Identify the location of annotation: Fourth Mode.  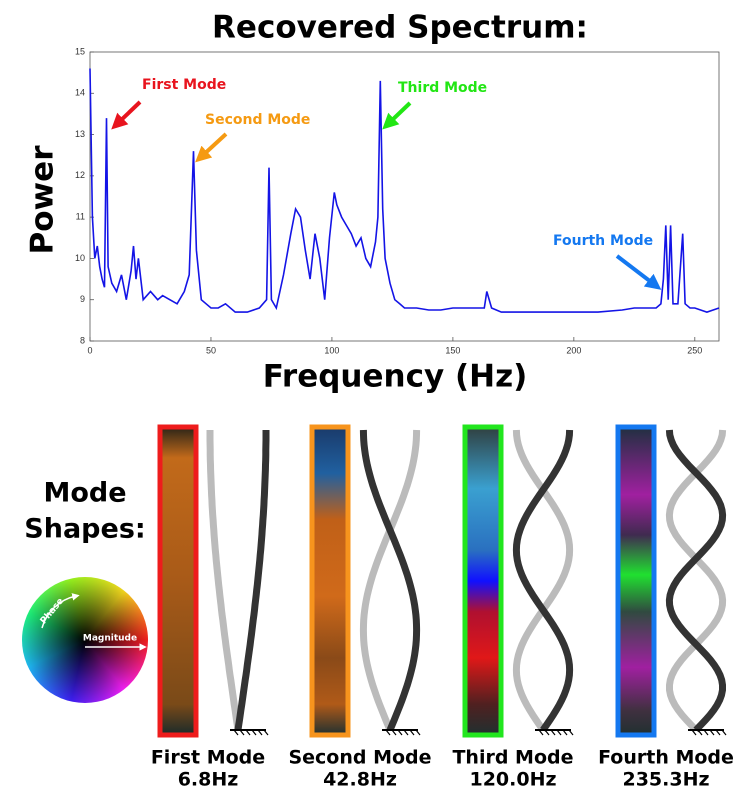
(603, 241).